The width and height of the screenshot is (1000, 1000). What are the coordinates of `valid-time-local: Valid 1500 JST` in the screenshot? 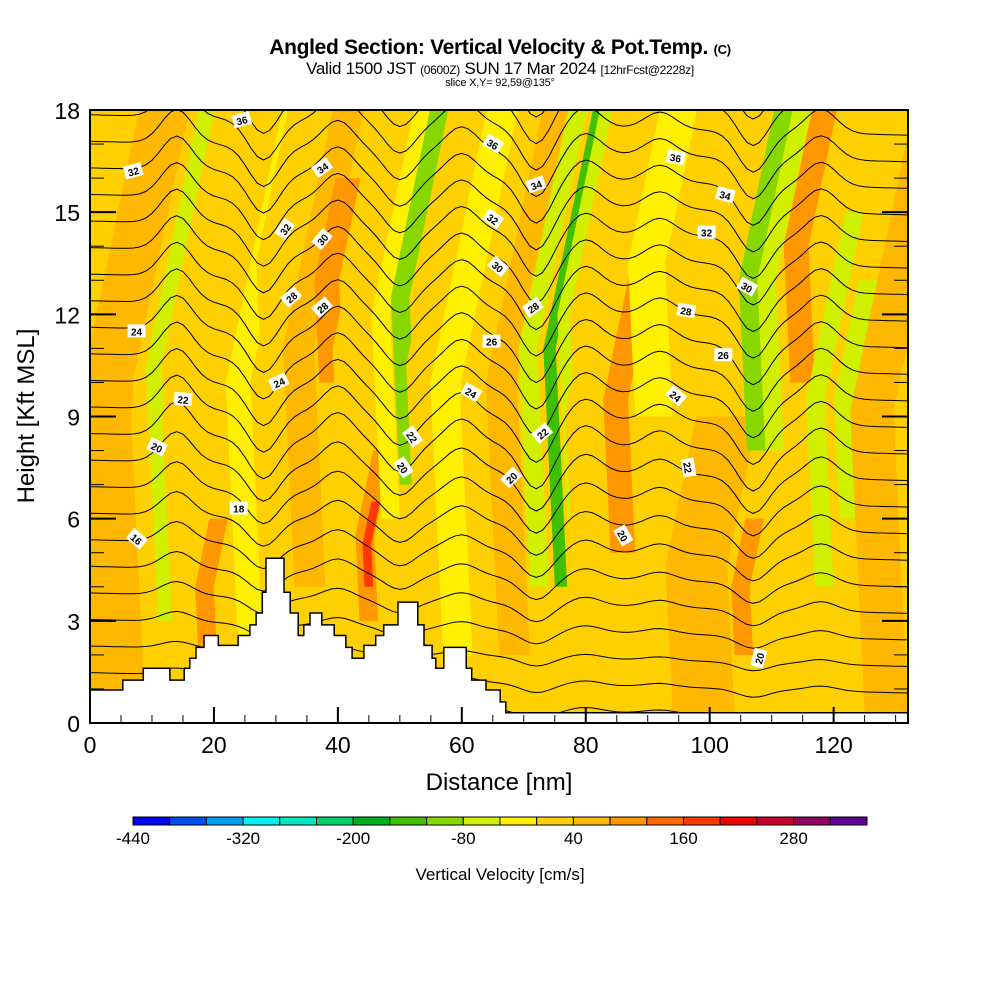 It's located at (361, 68).